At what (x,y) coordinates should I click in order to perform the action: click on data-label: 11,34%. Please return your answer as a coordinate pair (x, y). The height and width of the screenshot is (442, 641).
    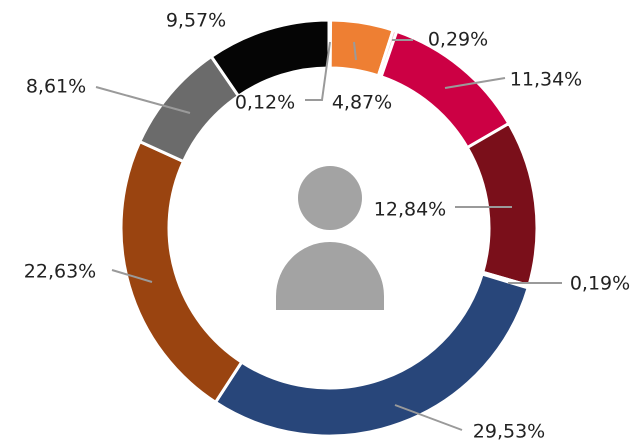
    Looking at the image, I should click on (546, 80).